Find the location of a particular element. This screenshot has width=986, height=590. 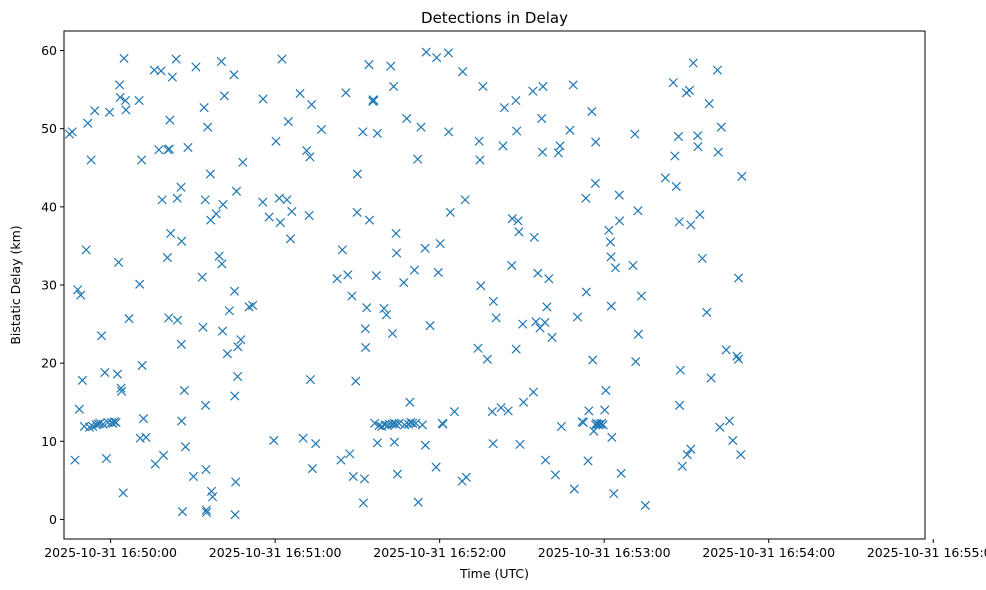

chart-title: Detections in Delay is located at coordinates (494, 18).